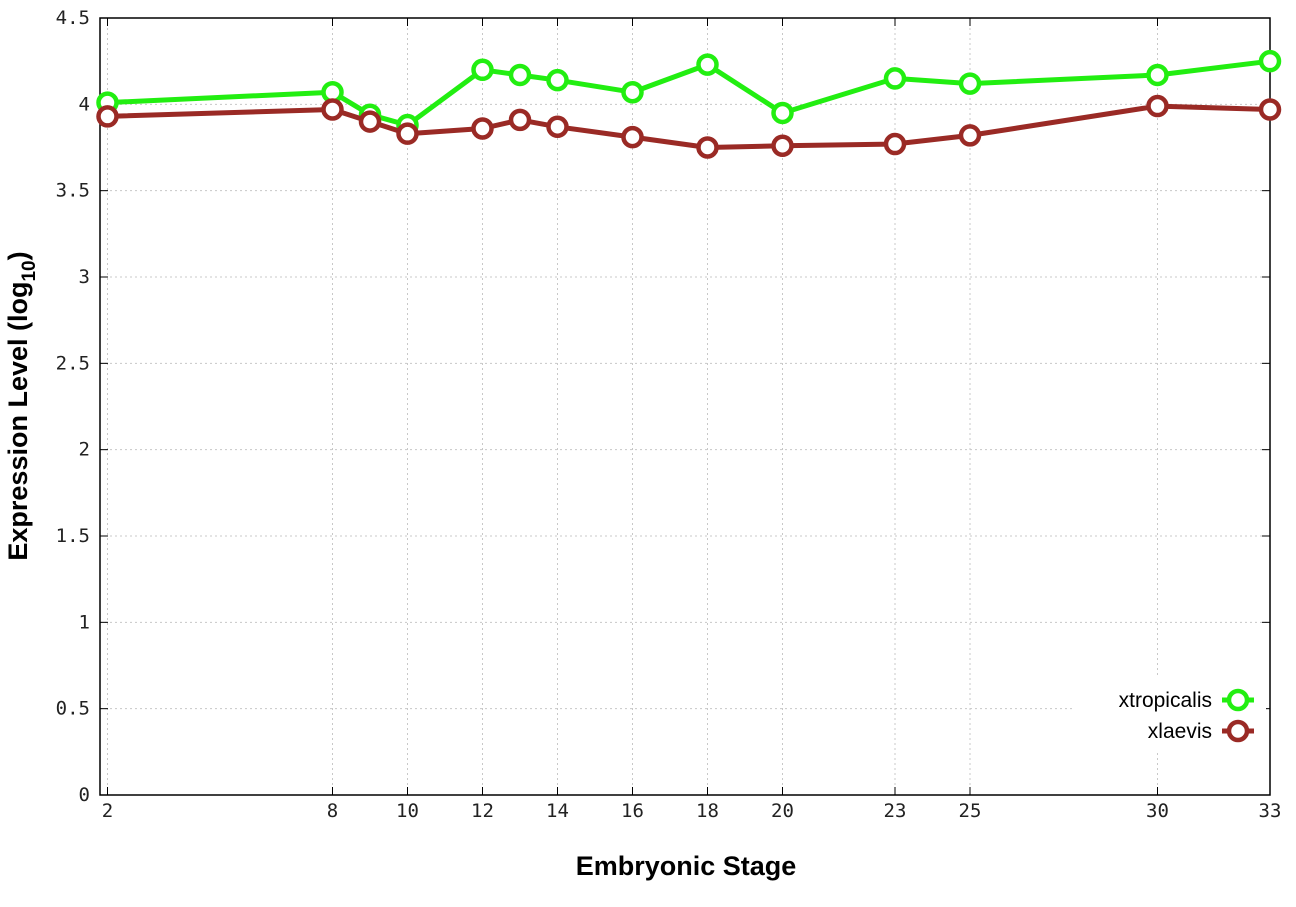 This screenshot has width=1296, height=907. I want to click on y-tick-label: 1.5, so click(73, 536).